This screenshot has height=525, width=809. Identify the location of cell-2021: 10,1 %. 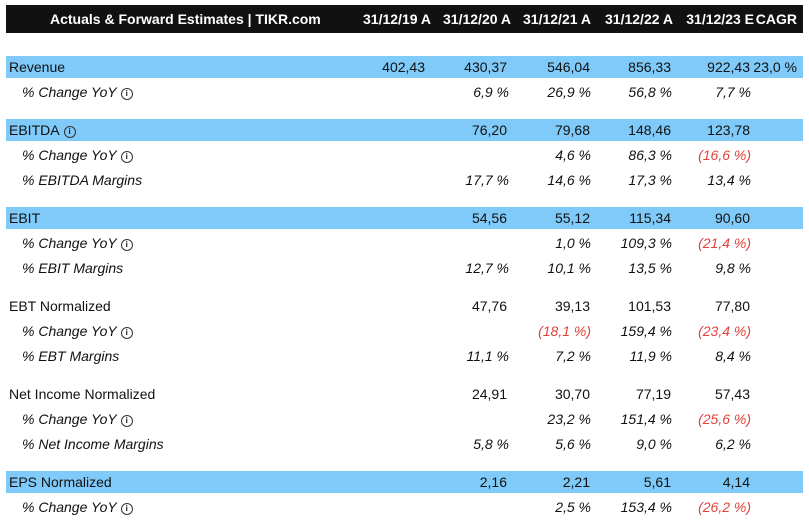
(569, 268).